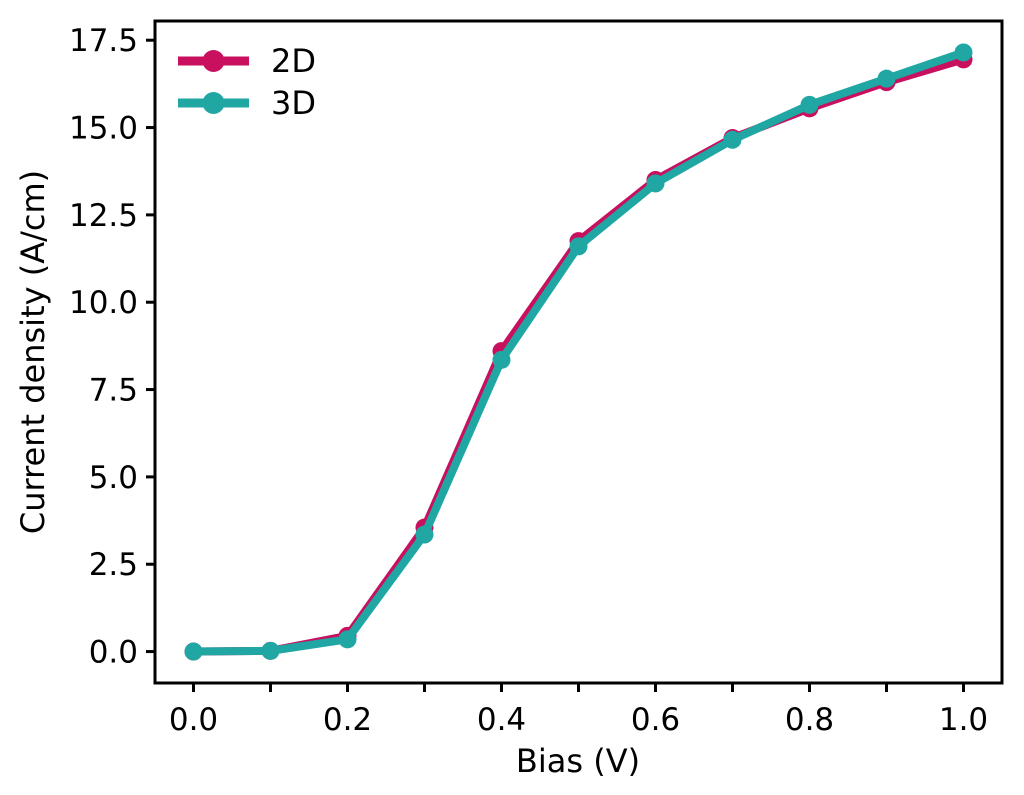 The image size is (1024, 795). What do you see at coordinates (963, 720) in the screenshot?
I see `x-tick-label: 1.0` at bounding box center [963, 720].